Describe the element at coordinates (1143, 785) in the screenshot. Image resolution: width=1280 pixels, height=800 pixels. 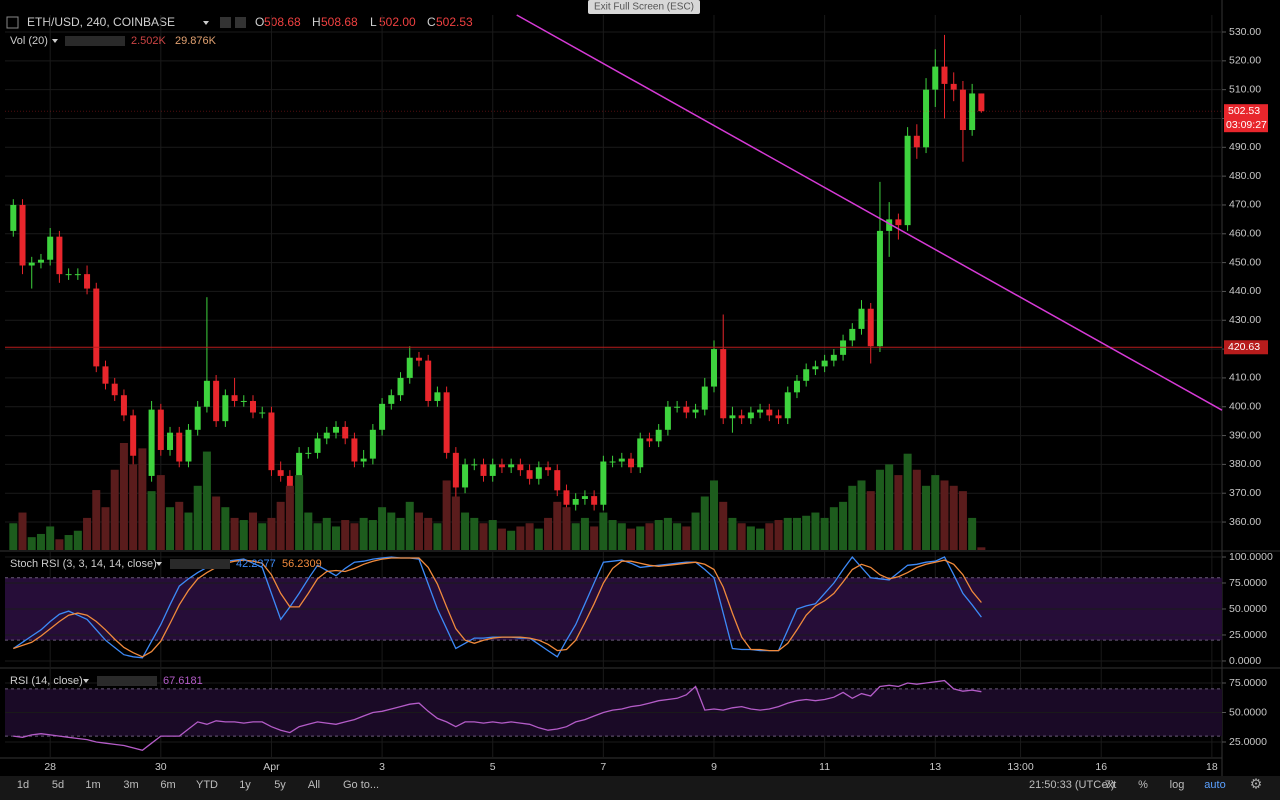
I see `option-button: %` at that location.